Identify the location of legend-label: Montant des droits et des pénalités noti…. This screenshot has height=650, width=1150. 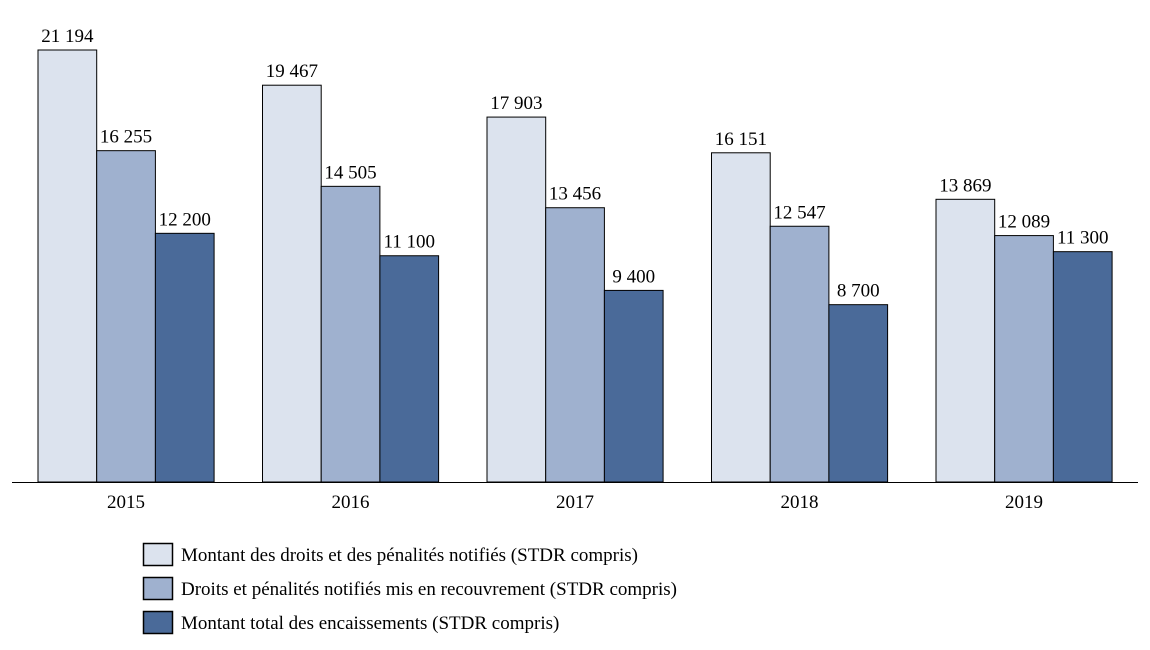
(409, 555).